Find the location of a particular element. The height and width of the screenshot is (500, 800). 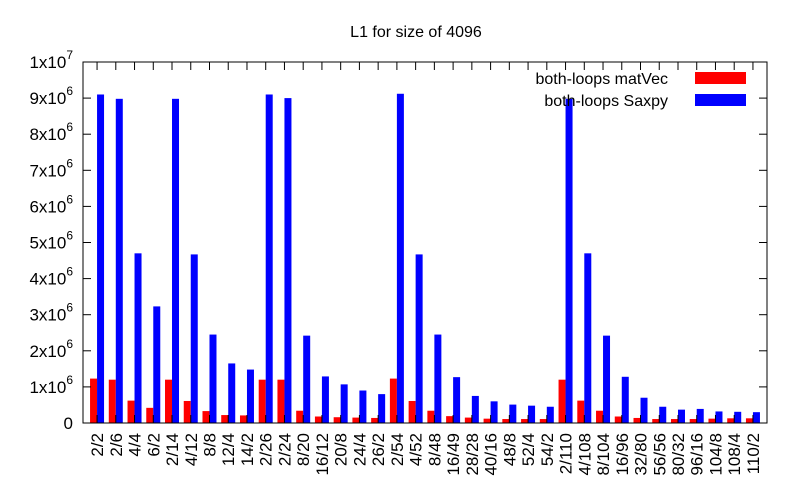

x-tick-label: 32/80 is located at coordinates (641, 454).